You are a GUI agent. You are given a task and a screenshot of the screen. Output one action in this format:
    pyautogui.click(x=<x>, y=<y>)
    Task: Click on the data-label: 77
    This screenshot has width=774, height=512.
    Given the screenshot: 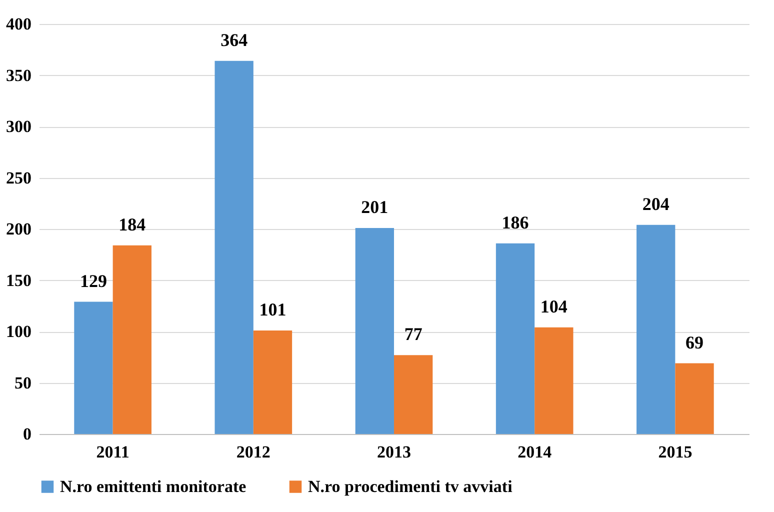 What is the action you would take?
    pyautogui.click(x=413, y=334)
    